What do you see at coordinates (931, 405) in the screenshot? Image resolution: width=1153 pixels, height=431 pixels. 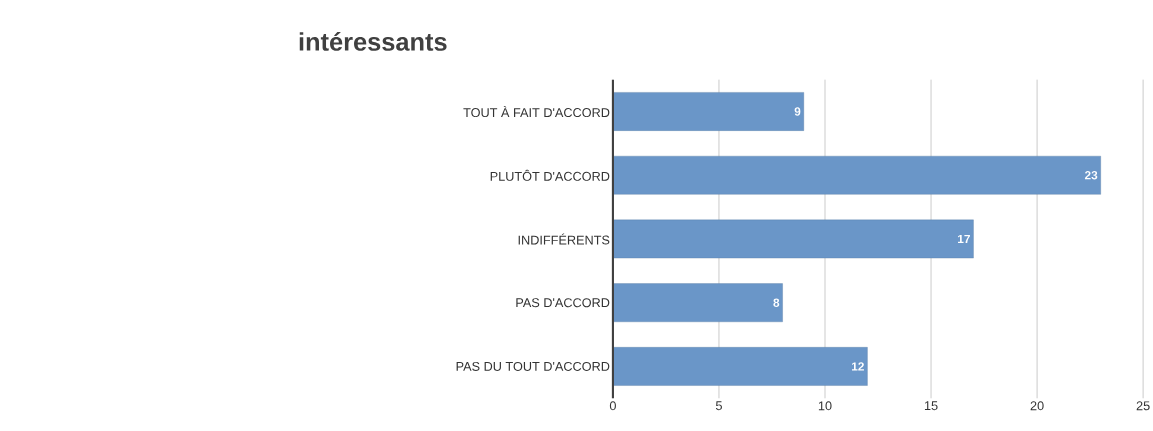 I see `x-tick-label: 15` at bounding box center [931, 405].